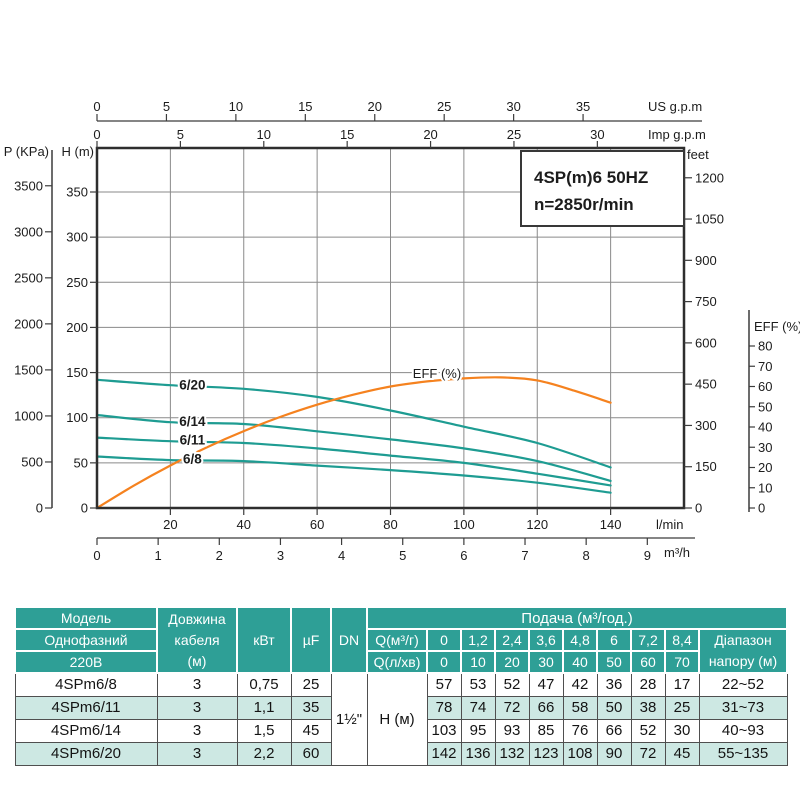 The width and height of the screenshot is (800, 800). What do you see at coordinates (192, 384) in the screenshot?
I see `curve-label-6/20: 6/20` at bounding box center [192, 384].